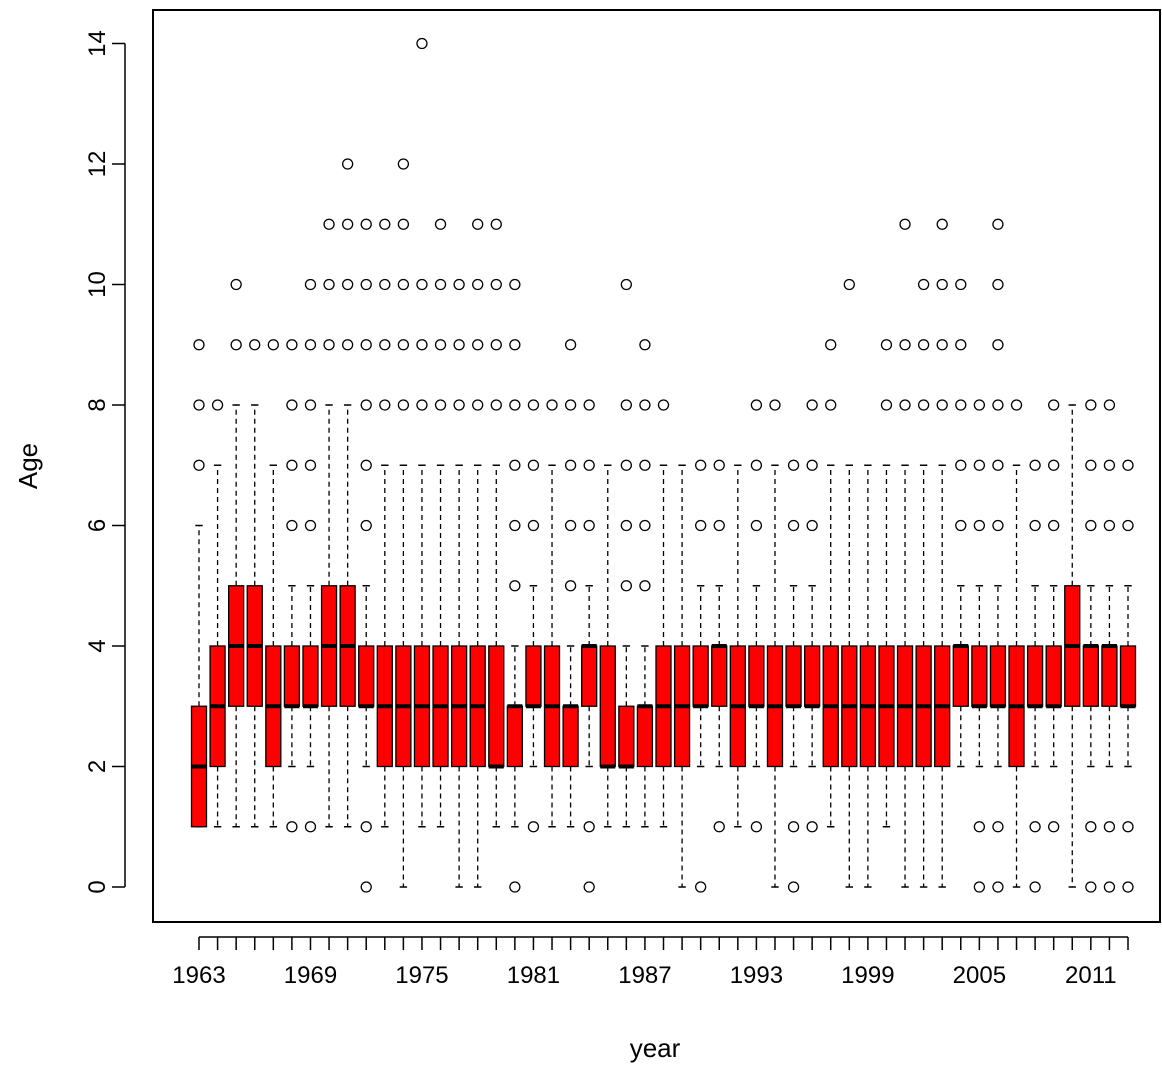  I want to click on box-1969, so click(310, 555).